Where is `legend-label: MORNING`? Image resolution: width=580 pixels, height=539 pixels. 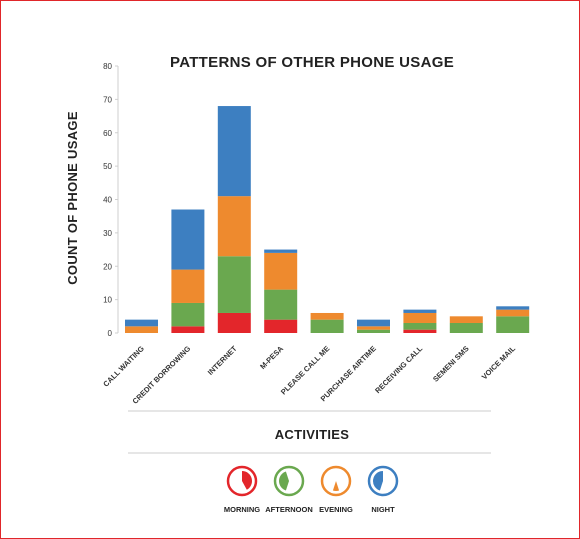 legend-label: MORNING is located at coordinates (242, 509).